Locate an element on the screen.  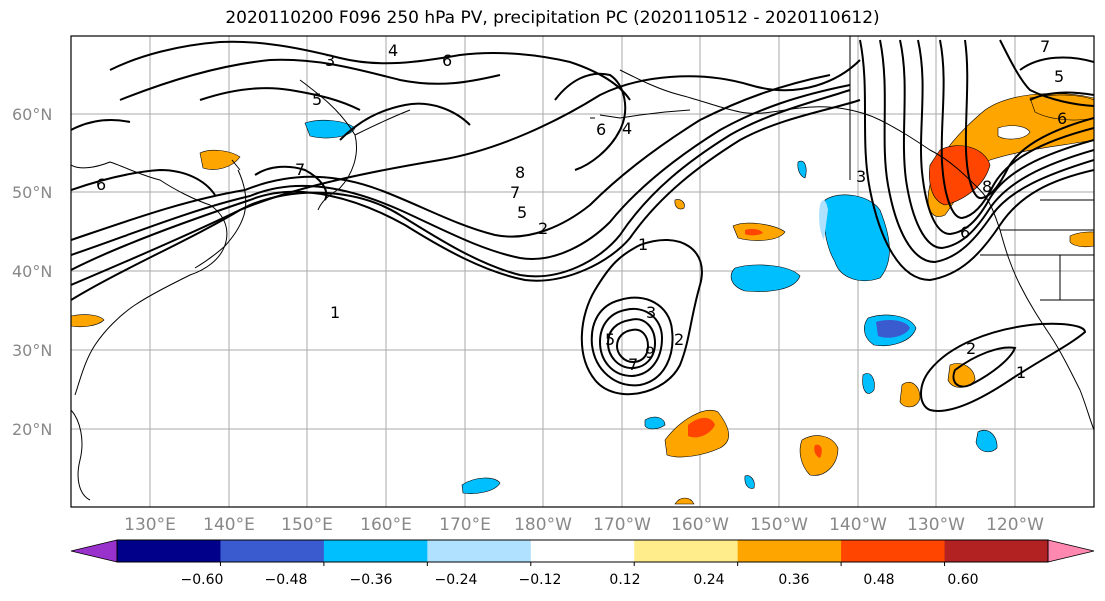
colorbar-tick-label: −0.60 is located at coordinates (202, 580).